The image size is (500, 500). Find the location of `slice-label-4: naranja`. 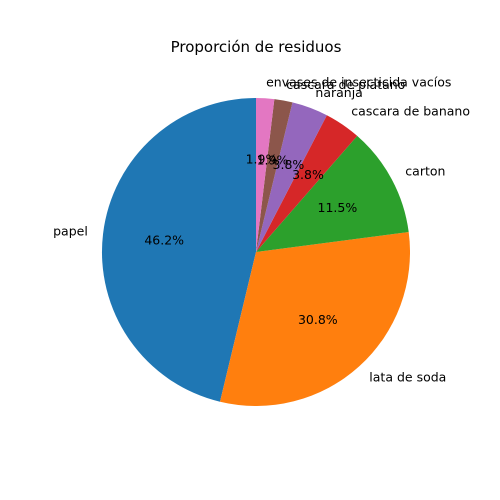

slice-label-4: naranja is located at coordinates (338, 92).